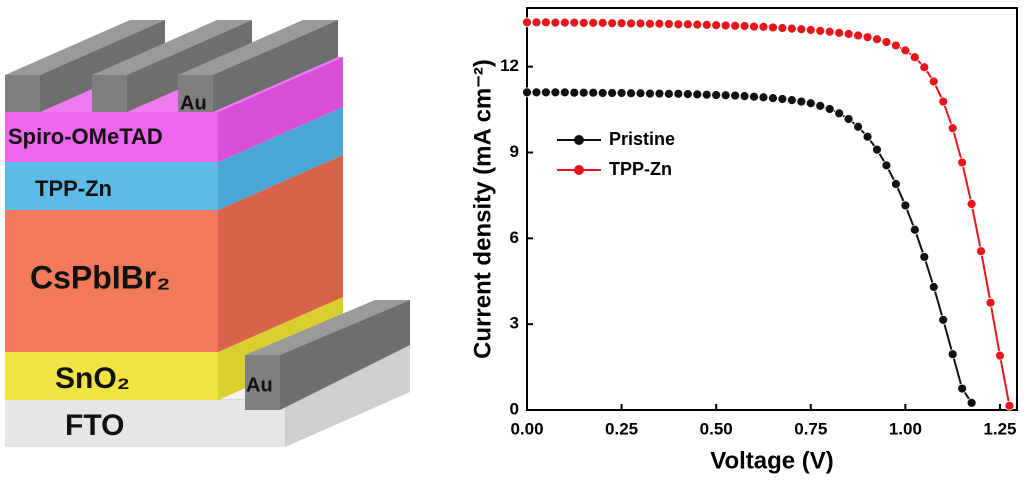 The height and width of the screenshot is (480, 1024). Describe the element at coordinates (85, 136) in the screenshot. I see `layer-label: Spiro-OMeTAD` at that location.